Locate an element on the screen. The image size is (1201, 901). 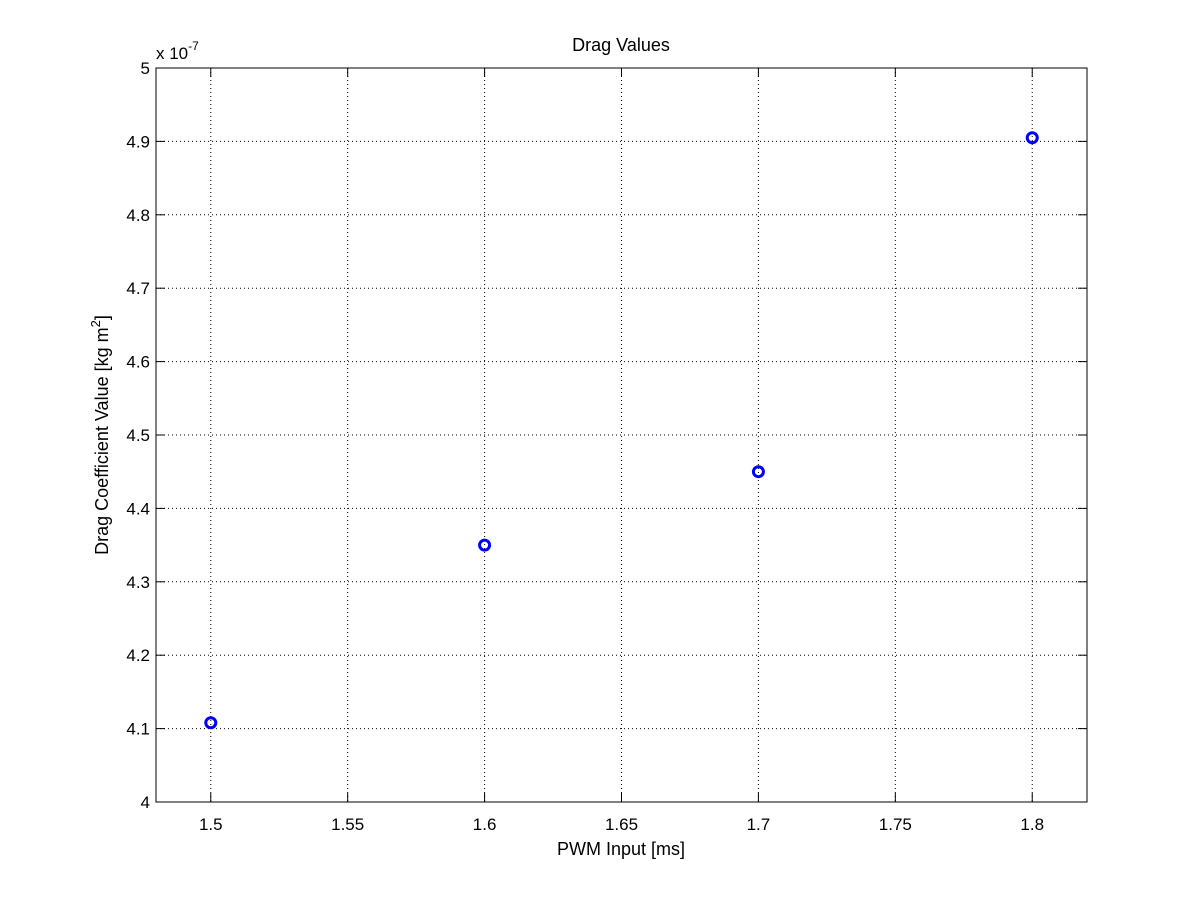
y-tick-labels: 4 4.1 4.2 4.3 4.4 4.5 4.6 4.7 4.8 4.9 5 is located at coordinates (138, 435).